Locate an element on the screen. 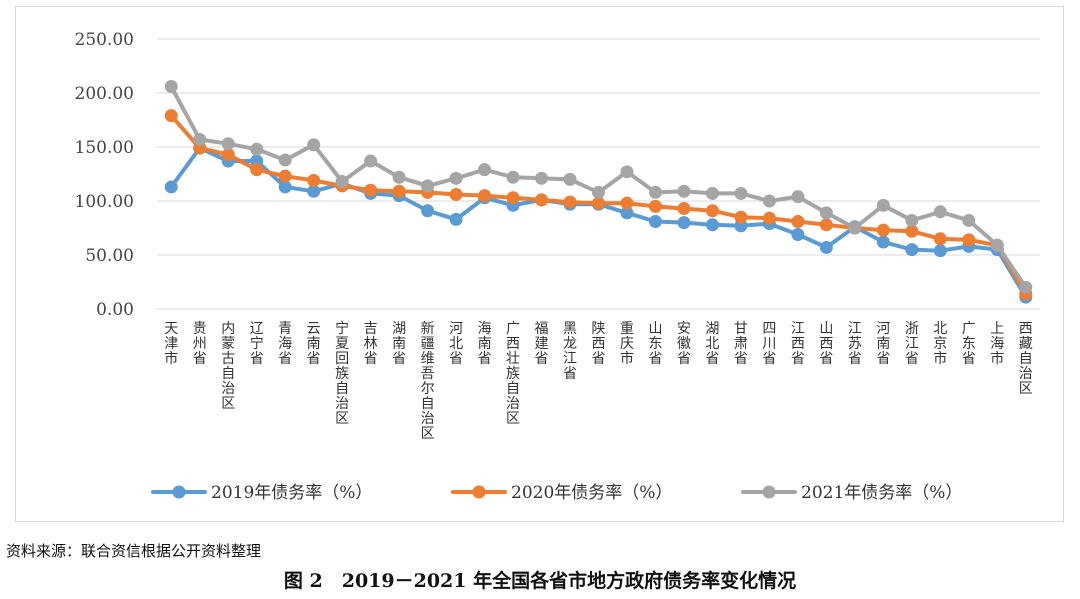  legend-label-1: 2019年债务率（%） is located at coordinates (291, 493).